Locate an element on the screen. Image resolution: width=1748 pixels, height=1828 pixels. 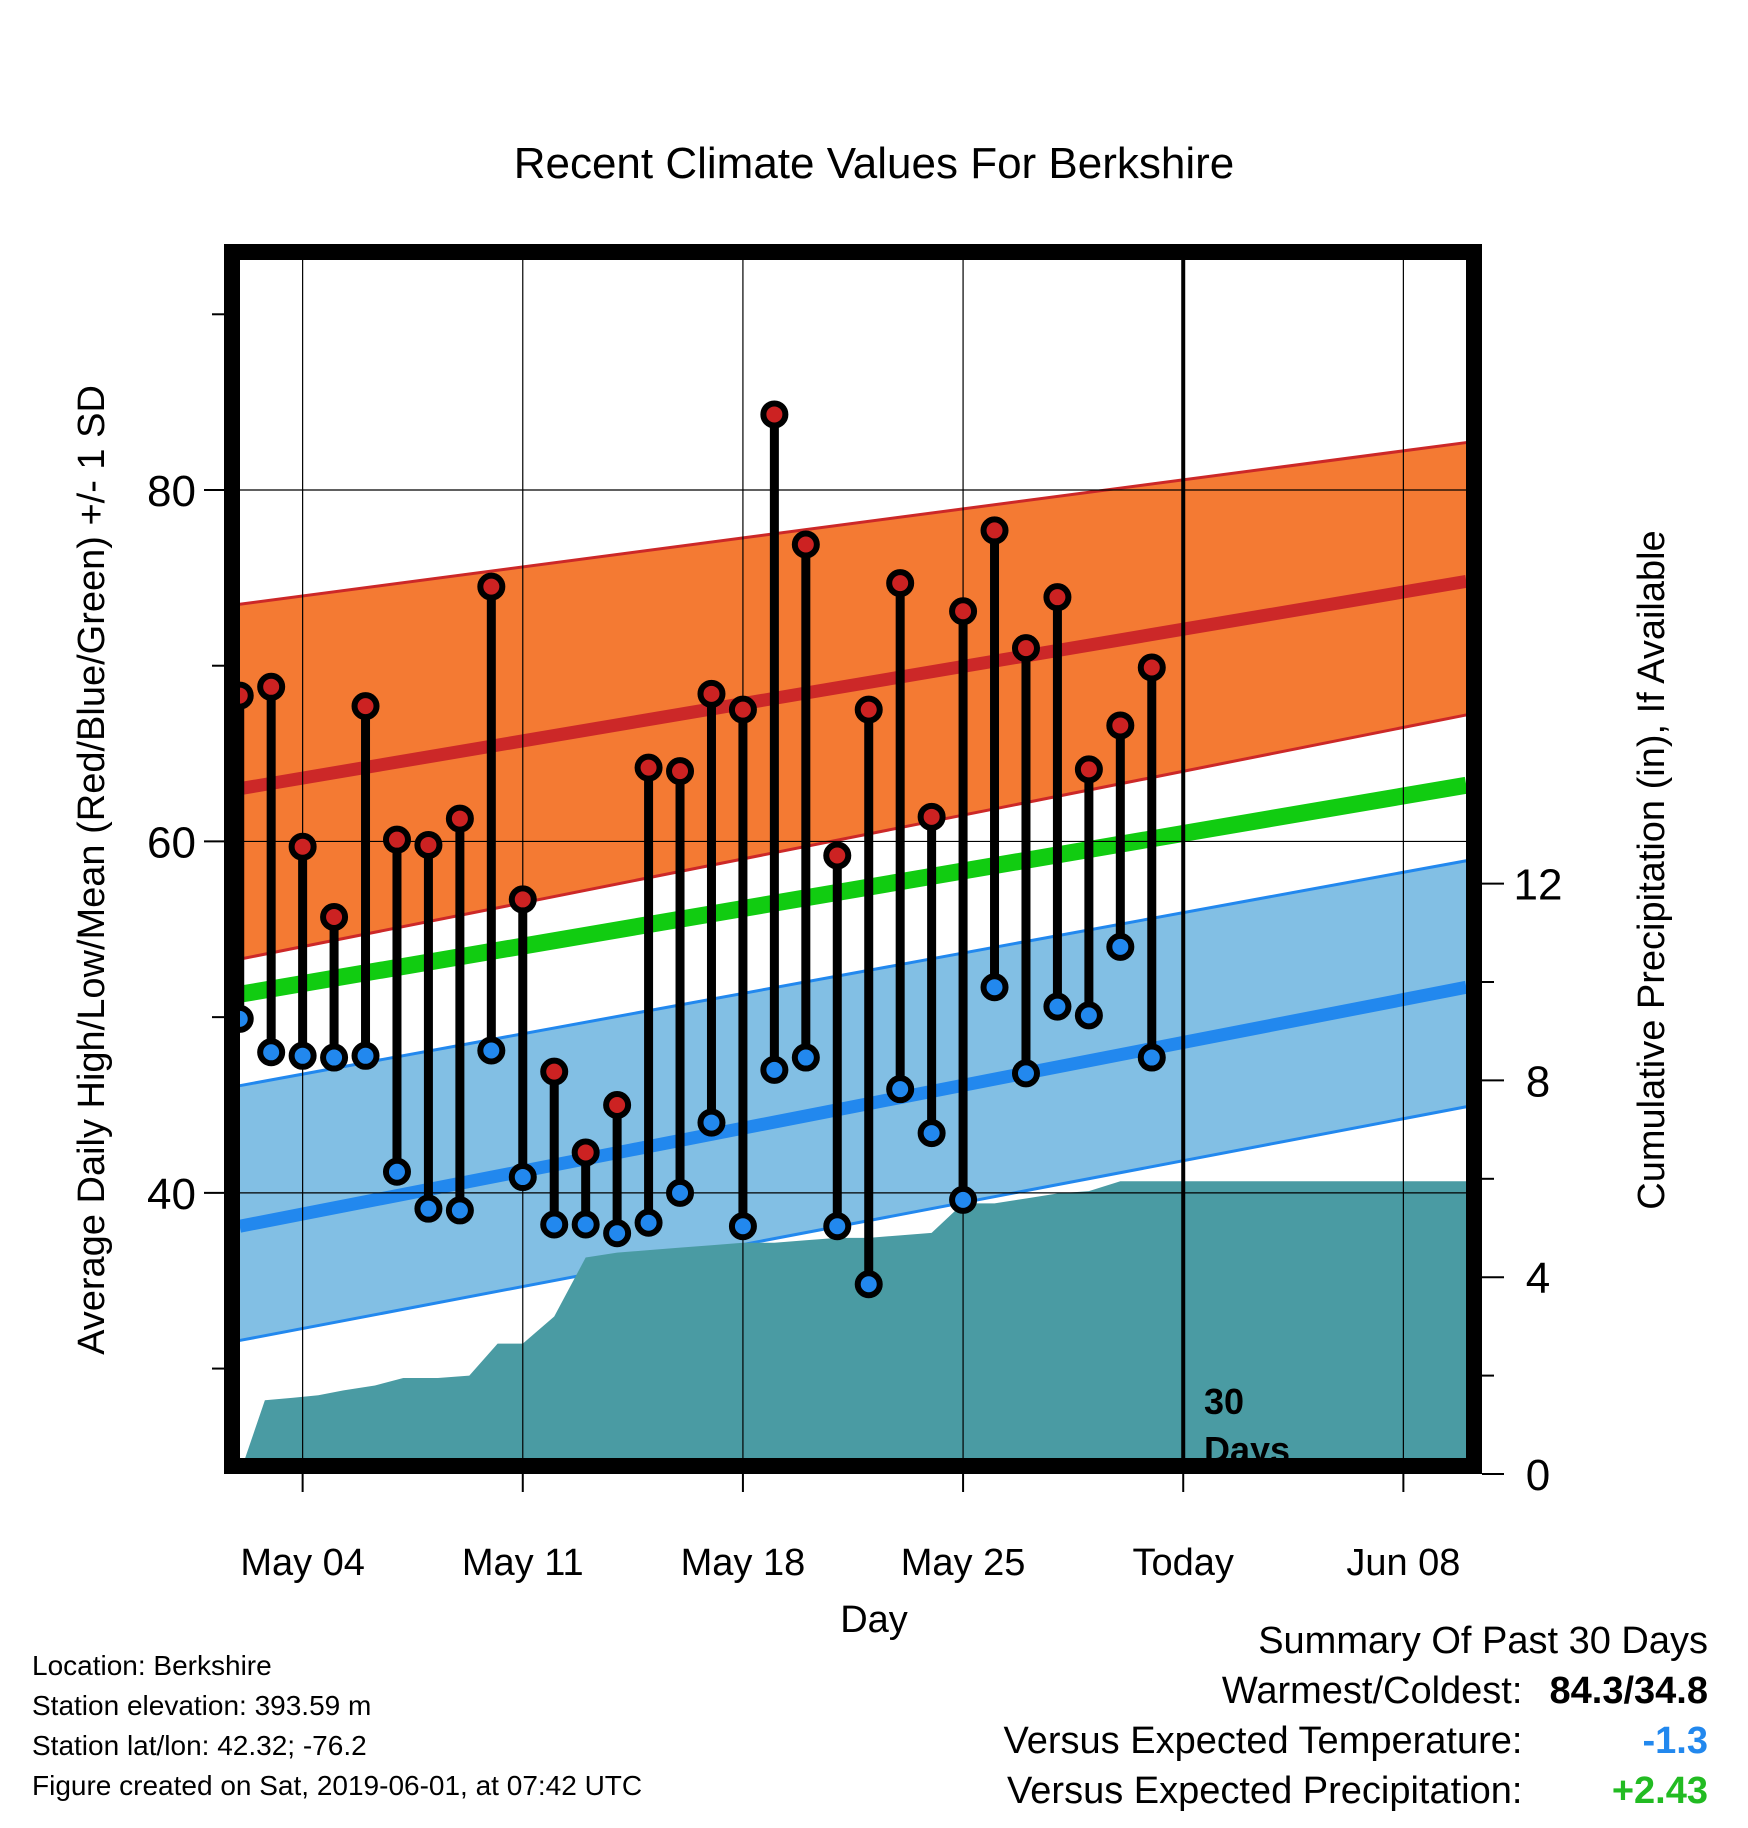
left-tick-label-0: 40 is located at coordinates (171, 1194).